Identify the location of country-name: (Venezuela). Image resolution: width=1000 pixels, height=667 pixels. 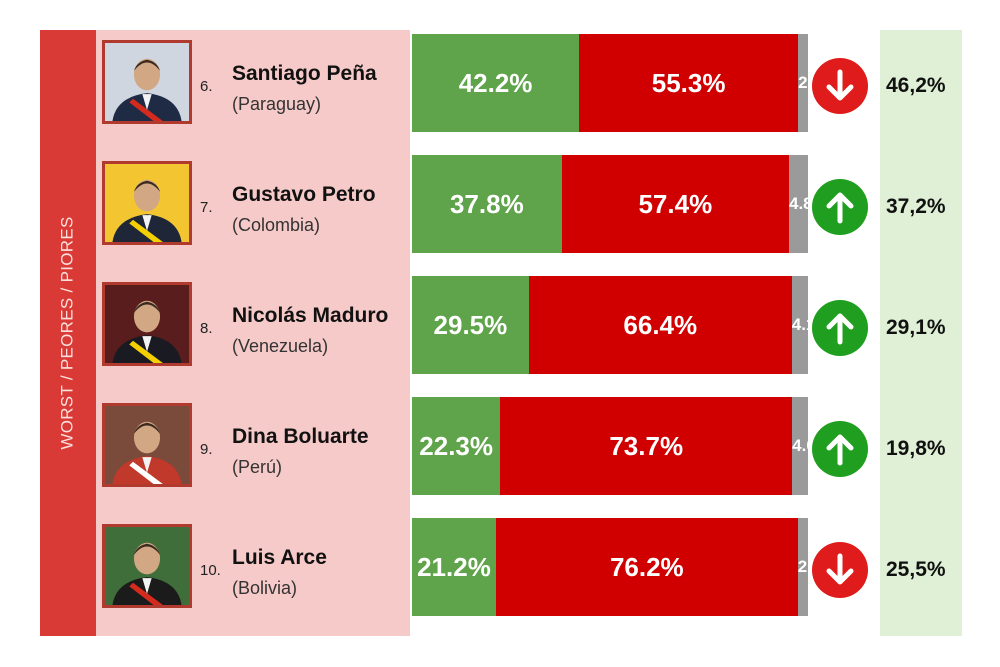
(280, 346).